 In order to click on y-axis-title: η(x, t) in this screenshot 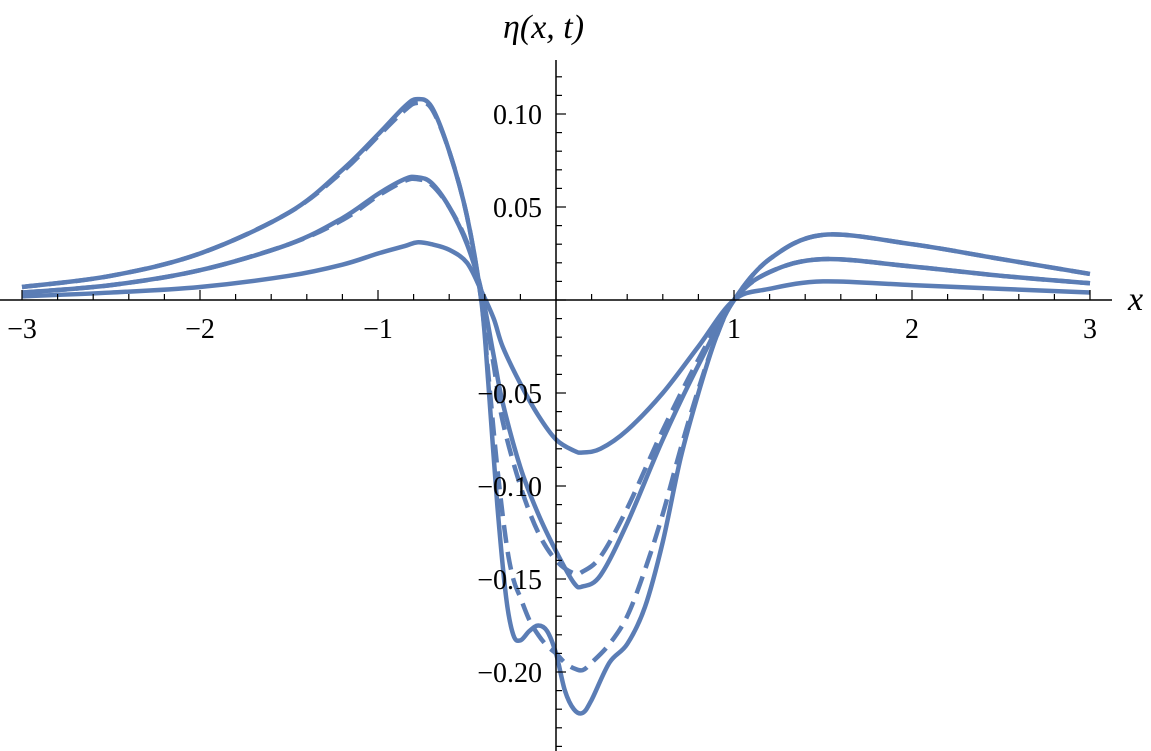, I will do `click(543, 27)`.